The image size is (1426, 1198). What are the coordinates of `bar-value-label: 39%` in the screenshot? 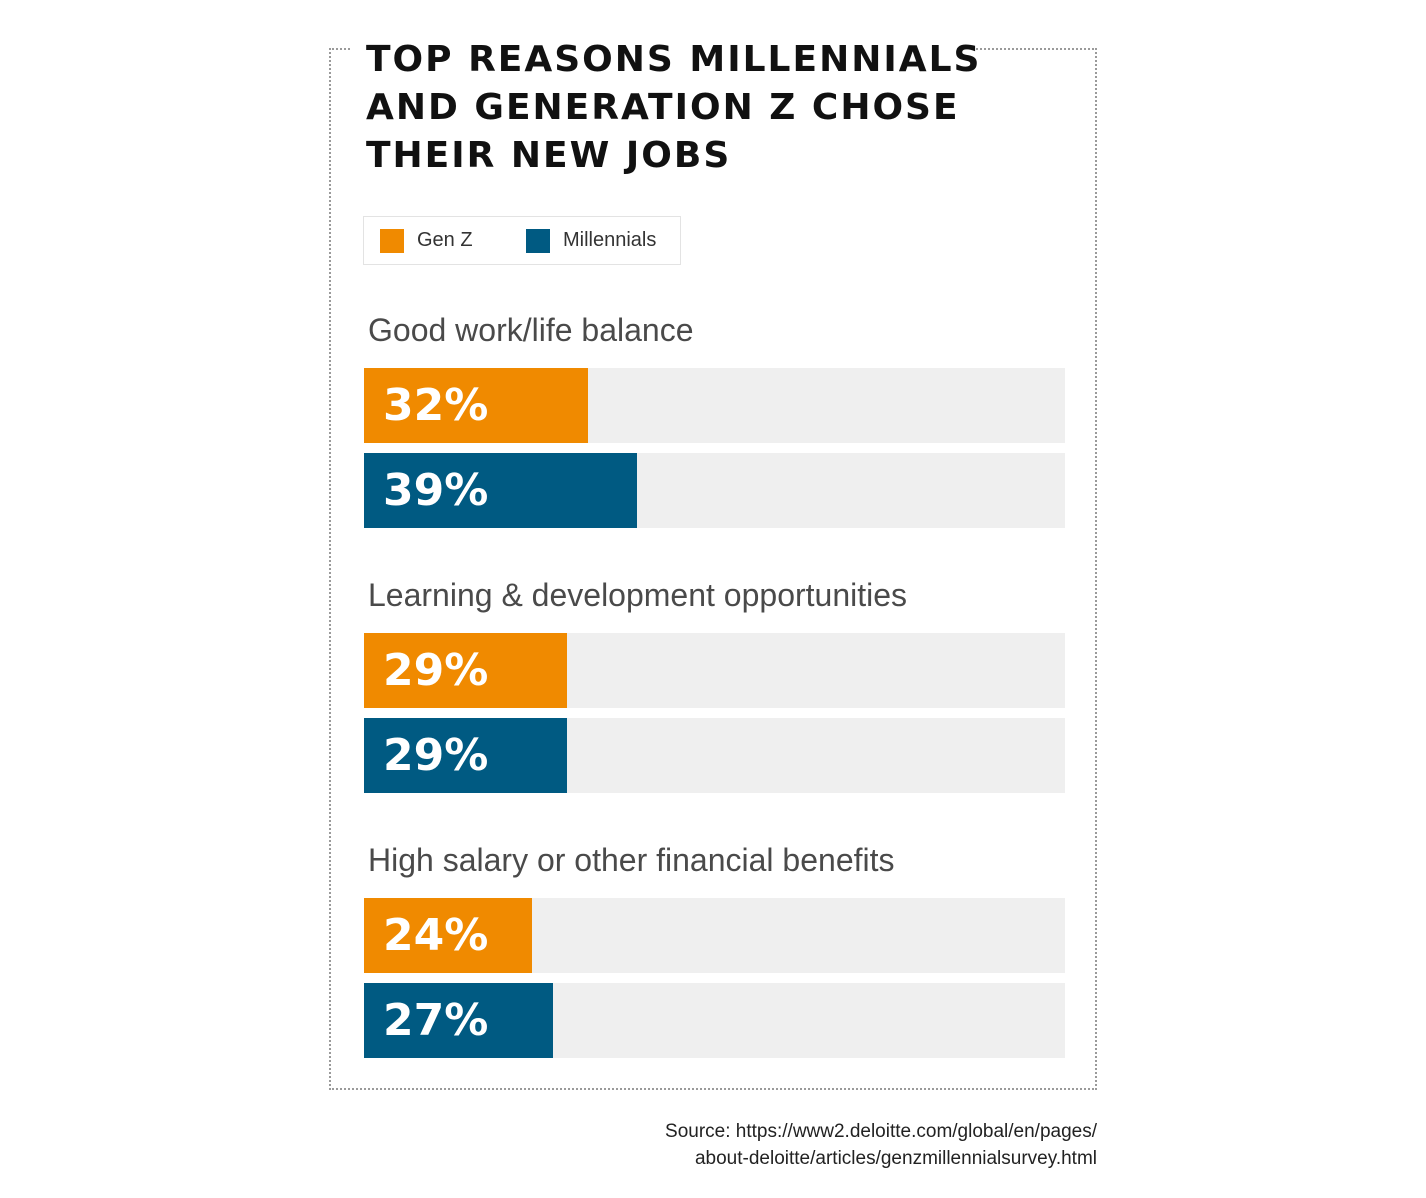 It's located at (436, 490).